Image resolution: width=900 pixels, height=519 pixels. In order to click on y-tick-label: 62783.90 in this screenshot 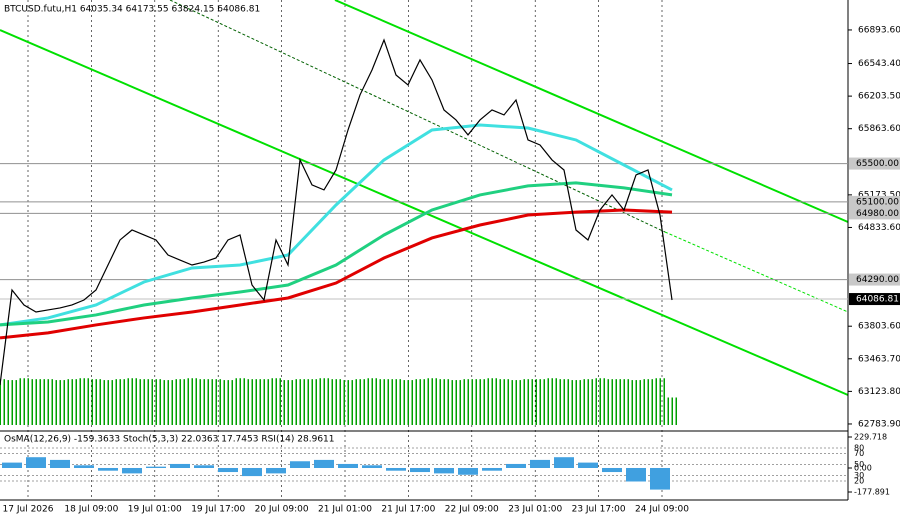, I will do `click(879, 424)`.